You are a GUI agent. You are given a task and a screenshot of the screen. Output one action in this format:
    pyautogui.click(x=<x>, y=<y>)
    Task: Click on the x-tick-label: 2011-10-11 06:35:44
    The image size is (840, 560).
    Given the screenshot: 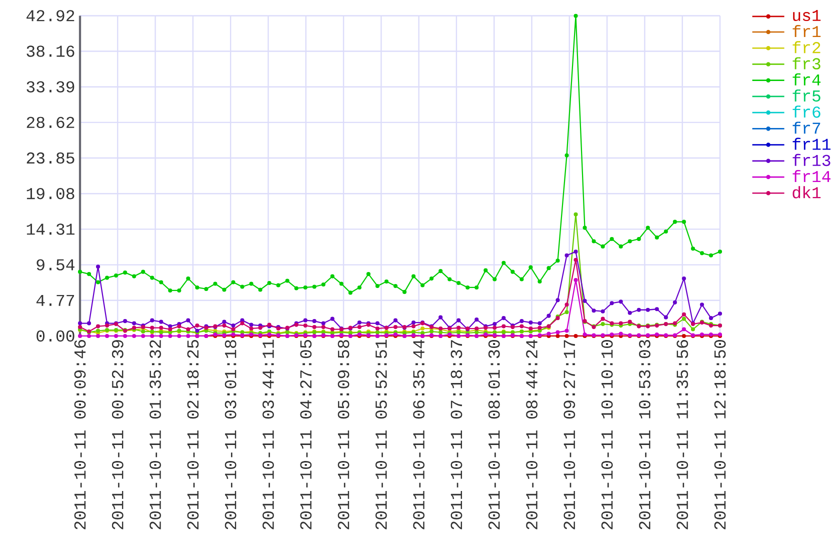 What is the action you would take?
    pyautogui.click(x=419, y=435)
    